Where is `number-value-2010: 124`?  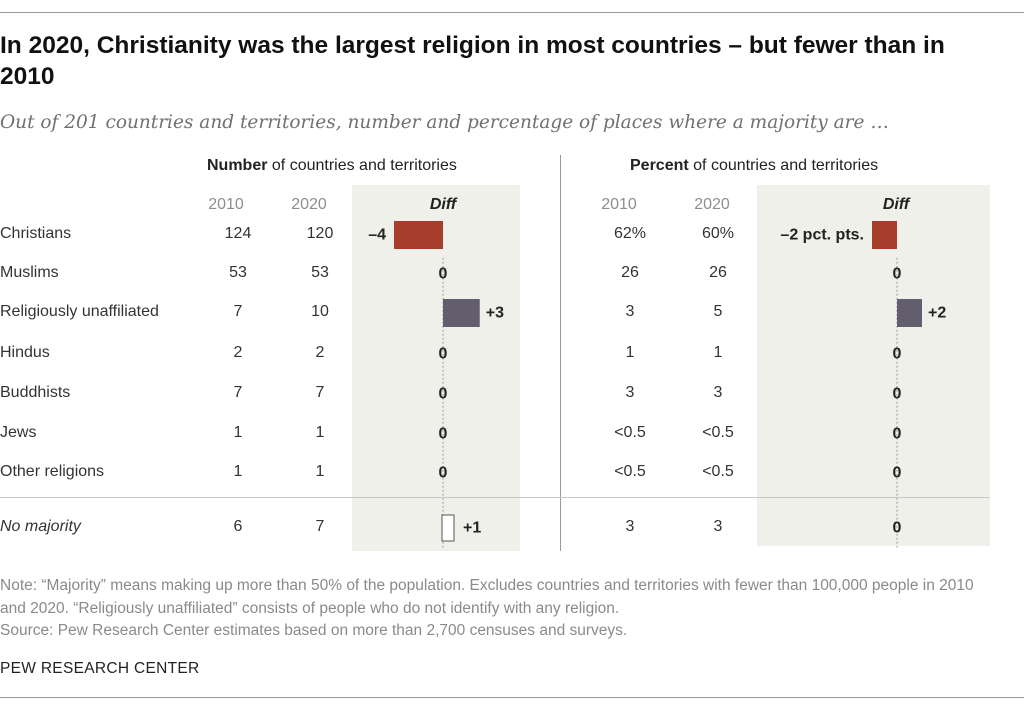
number-value-2010: 124 is located at coordinates (238, 233).